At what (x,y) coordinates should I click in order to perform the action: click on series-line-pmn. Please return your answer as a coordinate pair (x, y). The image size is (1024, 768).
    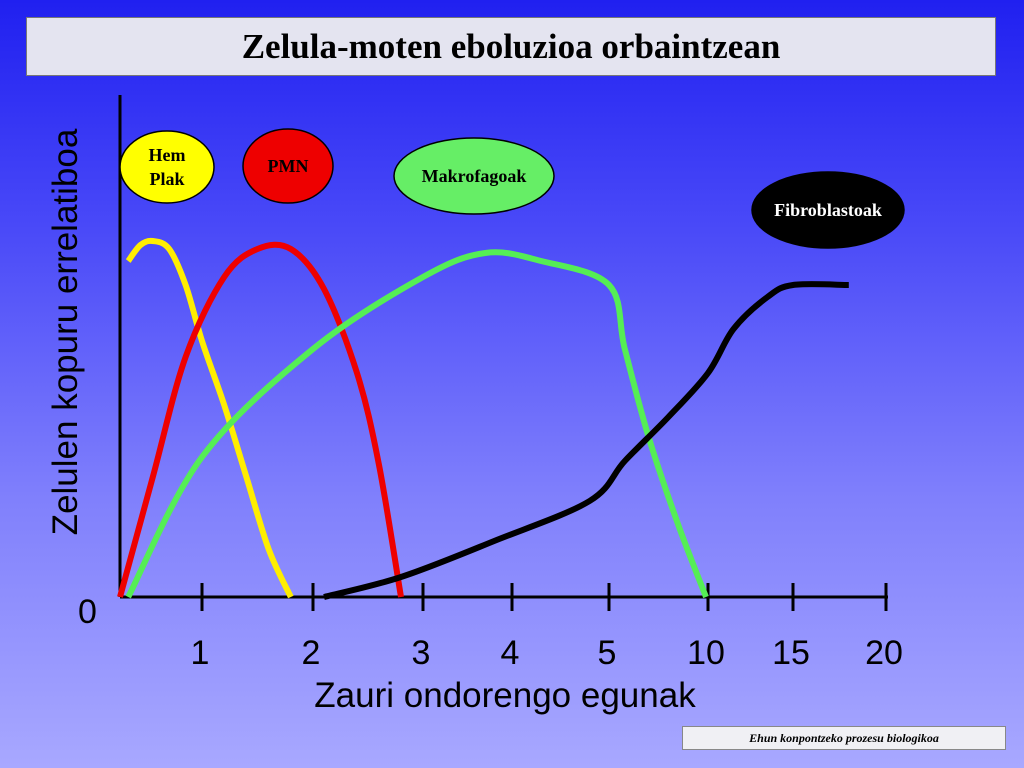
    Looking at the image, I should click on (260, 419).